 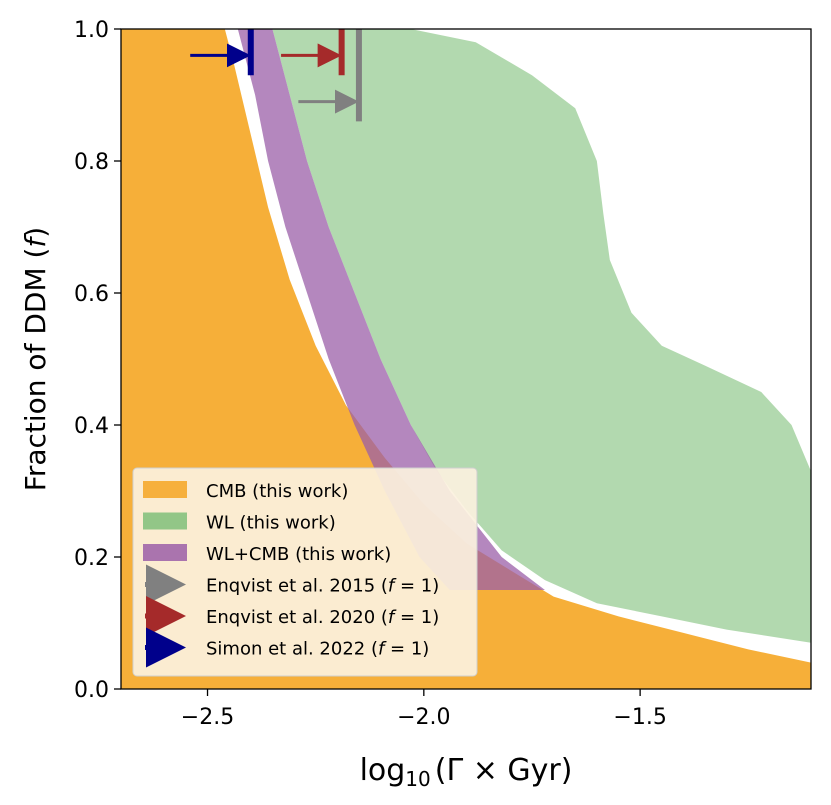 I want to click on legend-label: WL+CMB (this work), so click(x=298, y=554).